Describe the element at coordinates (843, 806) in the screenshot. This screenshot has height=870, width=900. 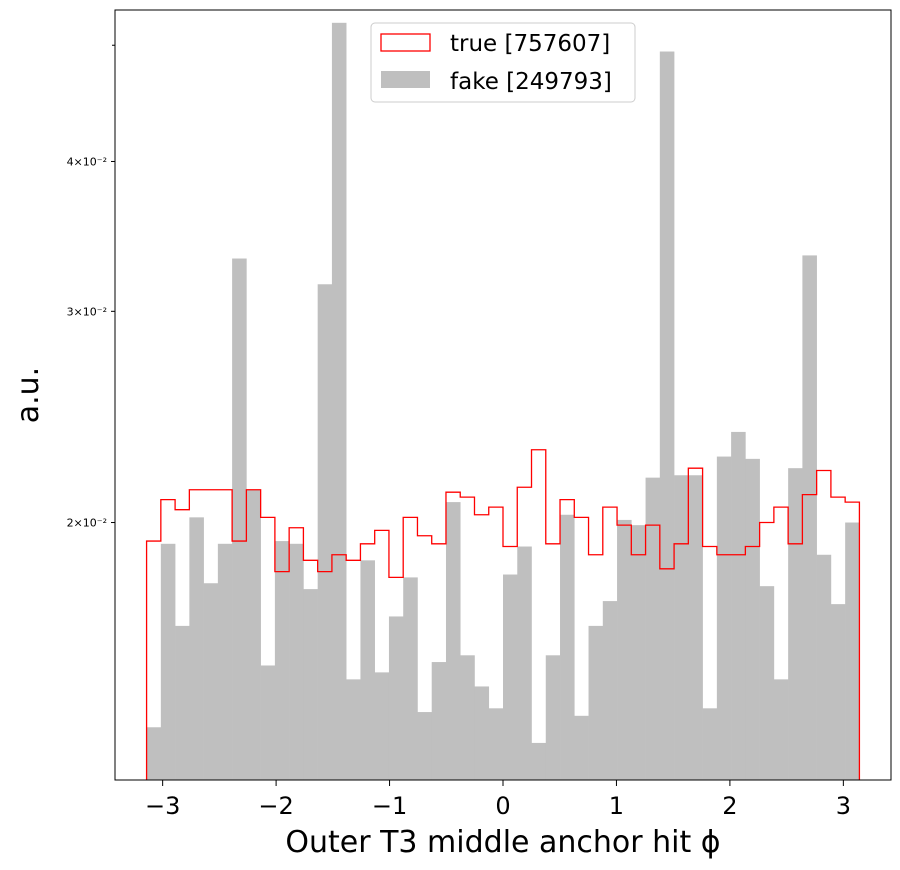
I see `x-tick-label: 3` at that location.